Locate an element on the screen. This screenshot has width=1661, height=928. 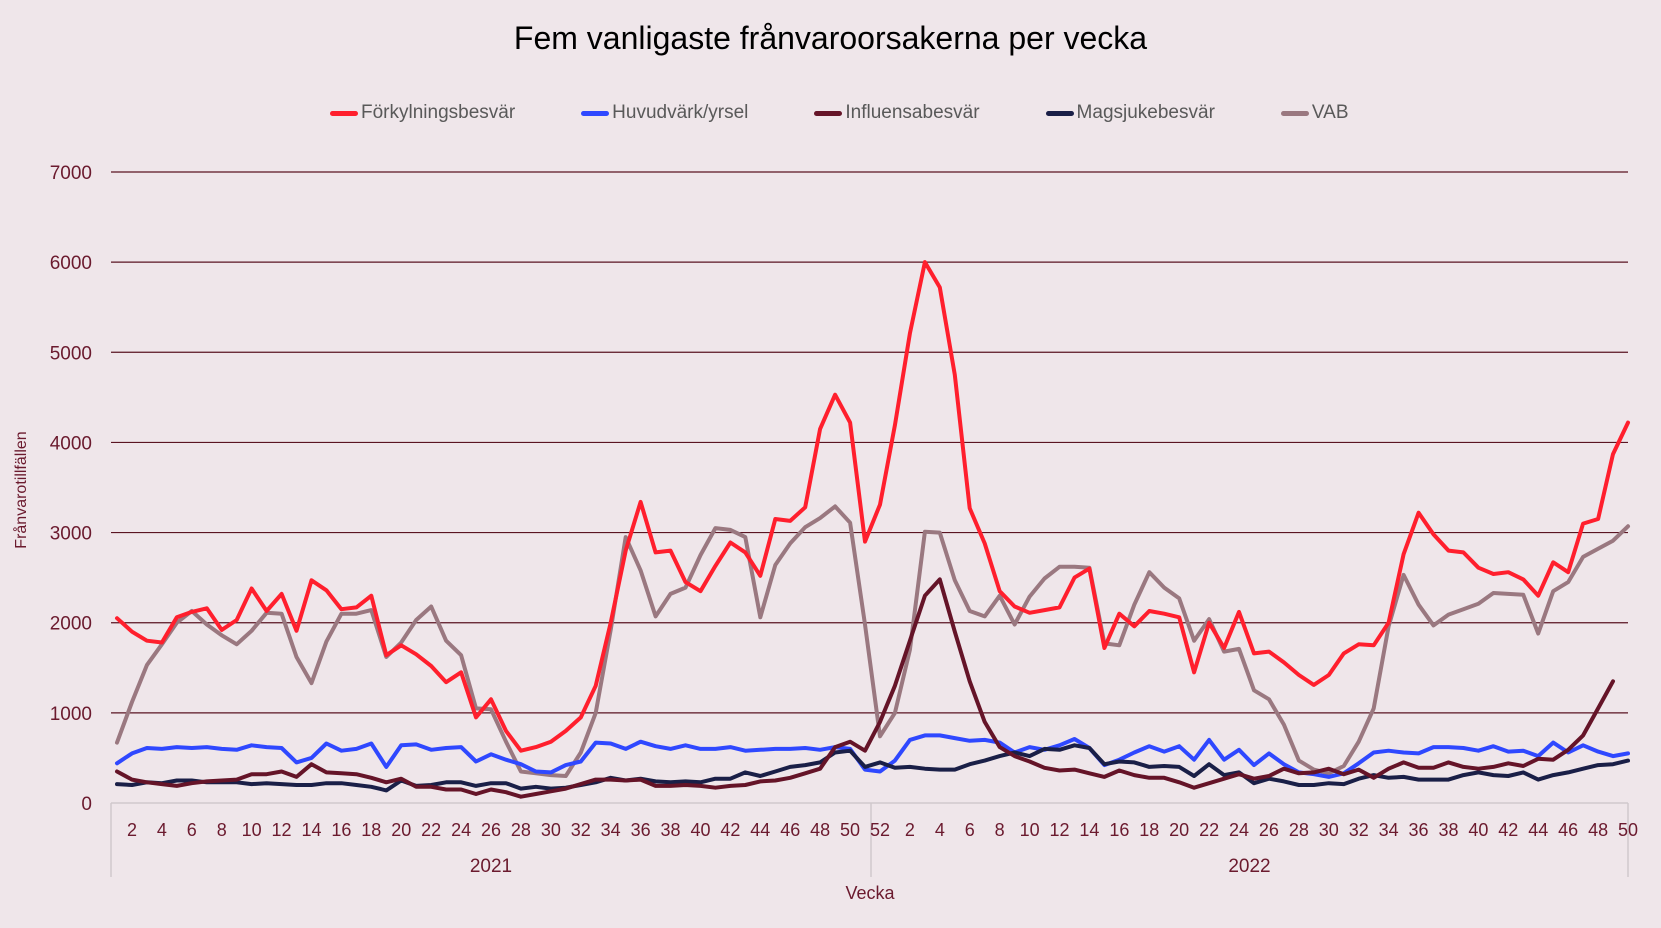
legend-item-magsjuke: Magsjukebesvär is located at coordinates (1130, 113).